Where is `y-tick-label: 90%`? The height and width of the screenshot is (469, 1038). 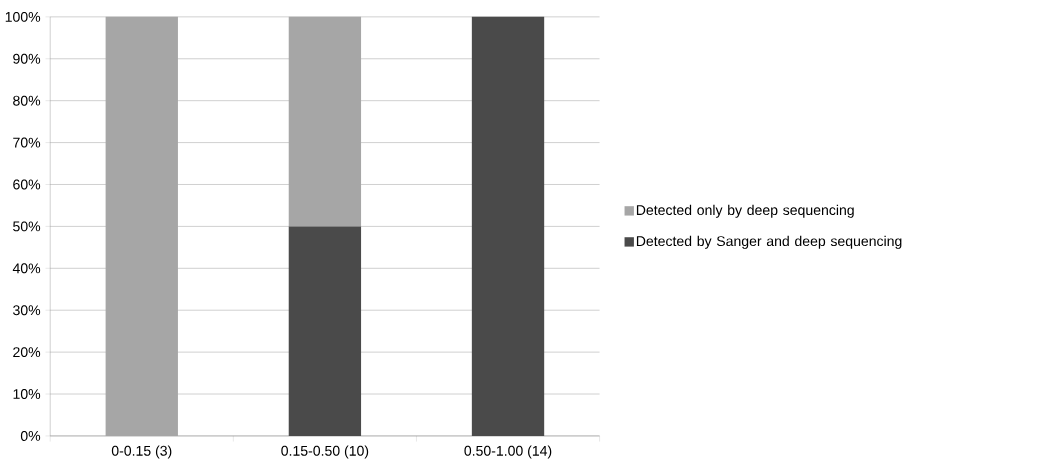 y-tick-label: 90% is located at coordinates (27, 58).